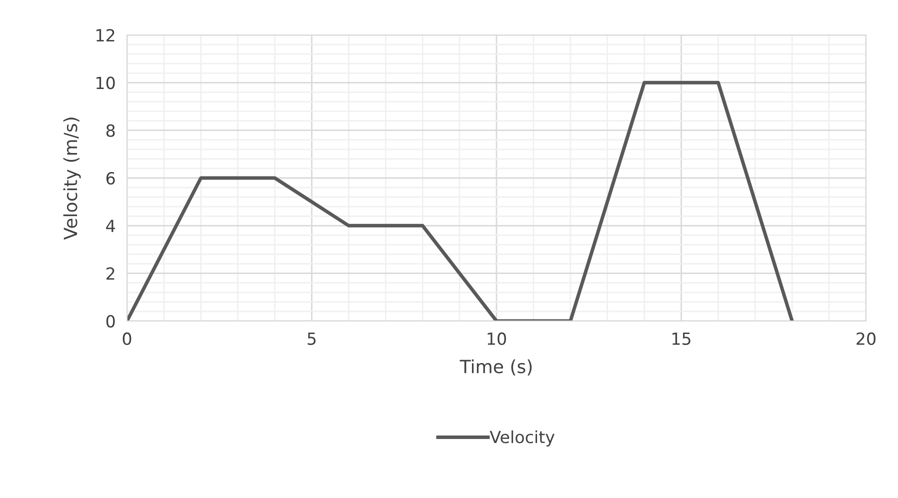  Describe the element at coordinates (110, 130) in the screenshot. I see `y-tick-label: 8` at that location.